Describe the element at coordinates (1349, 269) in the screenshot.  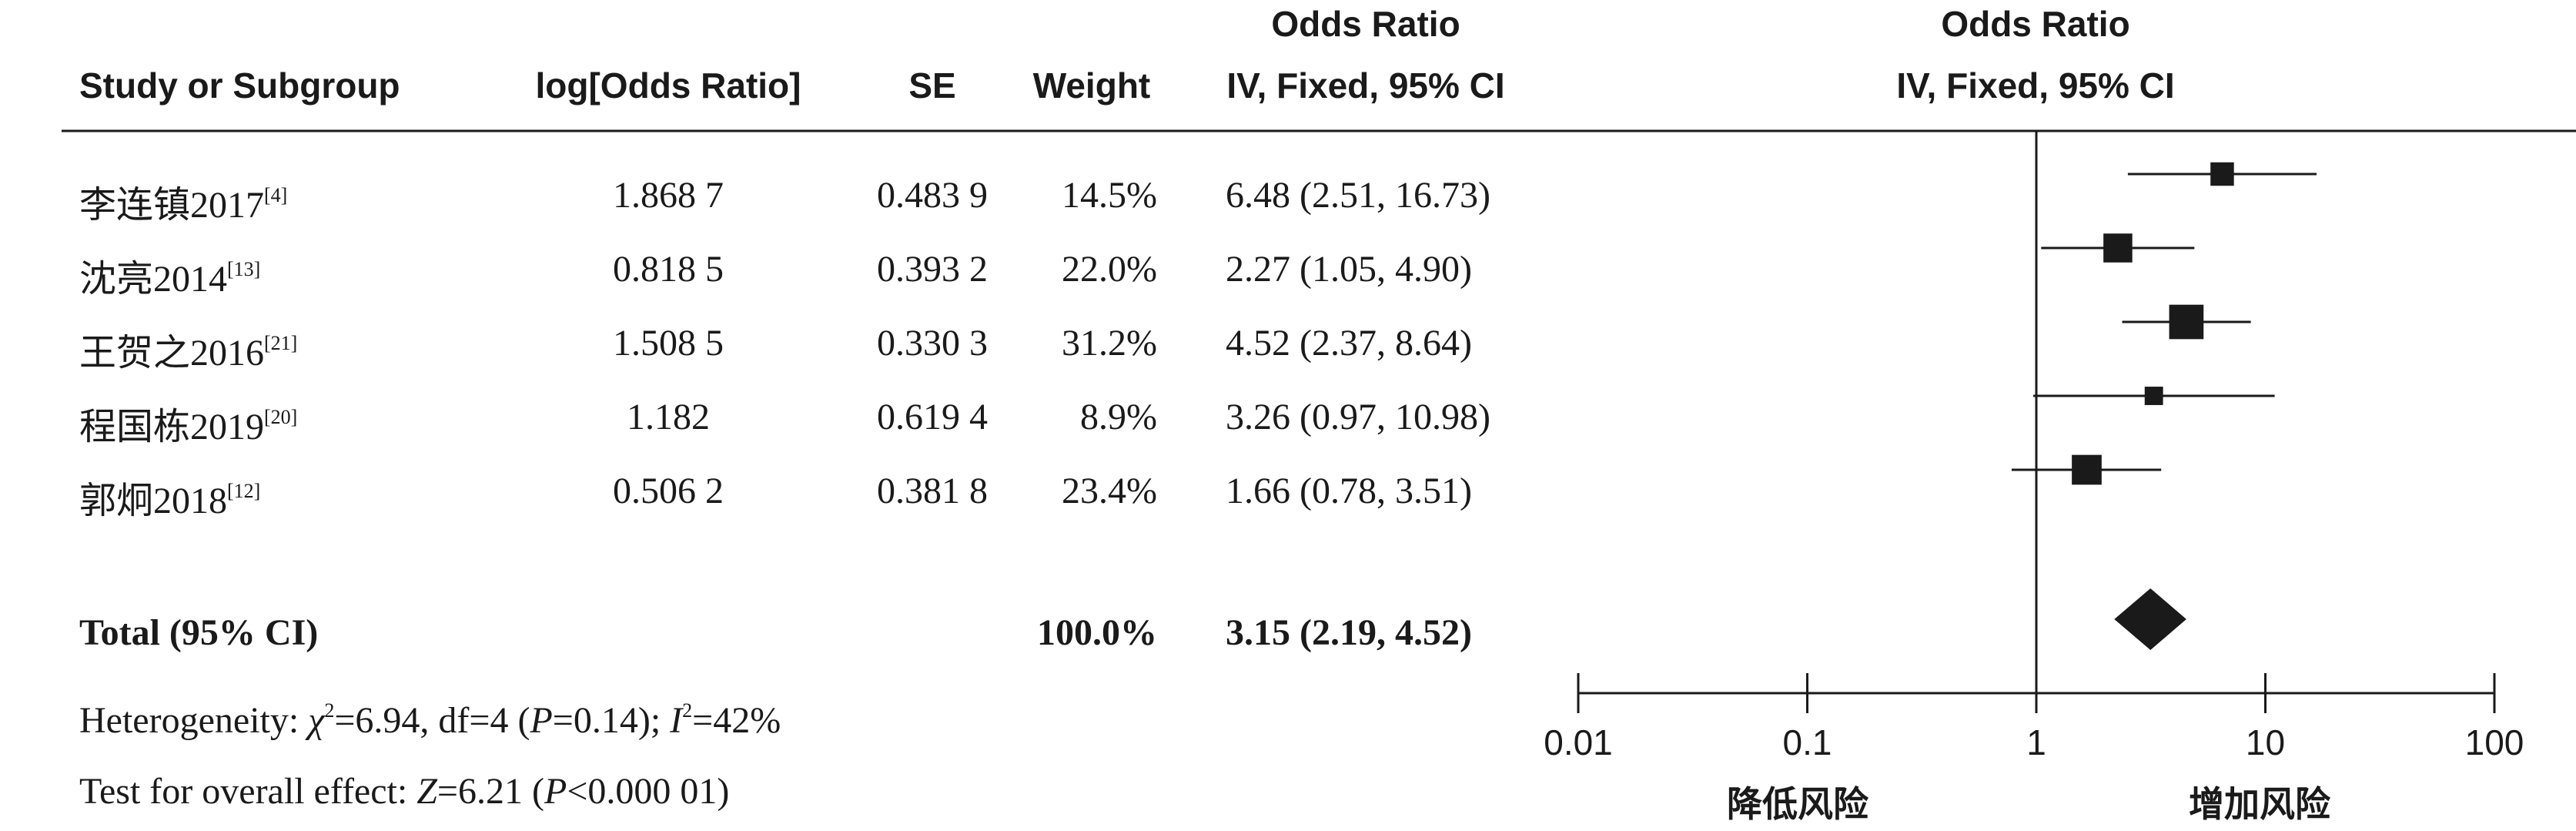
I see `study-ci: 2.27 (1.05, 4.90)` at that location.